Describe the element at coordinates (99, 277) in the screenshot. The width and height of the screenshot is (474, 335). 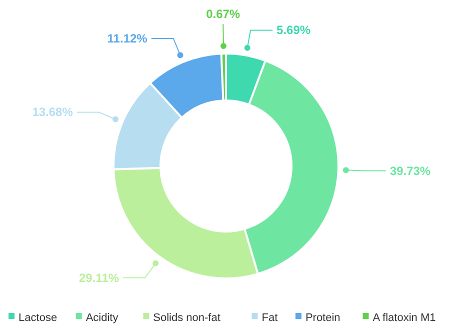
I see `data-label: 29.11%` at that location.